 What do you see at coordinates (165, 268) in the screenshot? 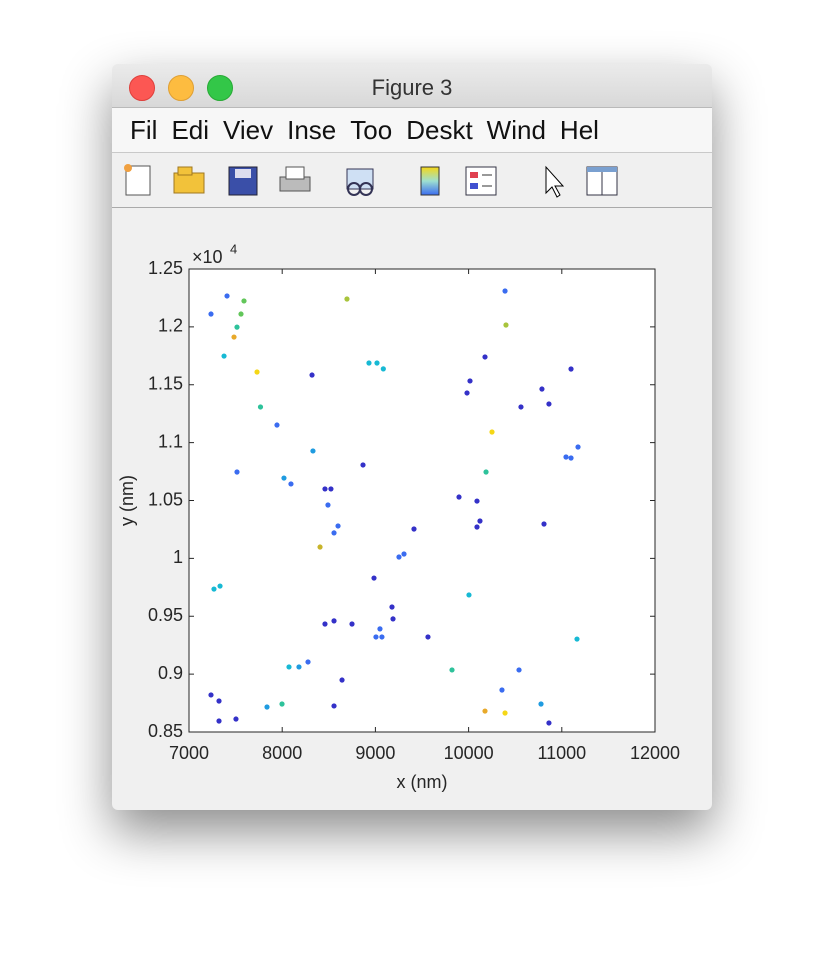
I see `y-tick-label: 1.25` at bounding box center [165, 268].